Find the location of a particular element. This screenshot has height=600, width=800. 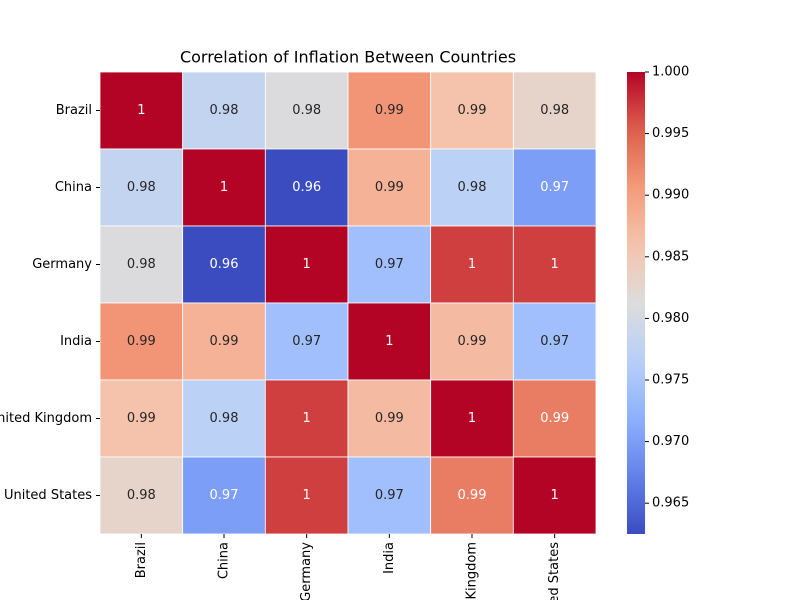

y-tick-label: United States is located at coordinates (48, 495).